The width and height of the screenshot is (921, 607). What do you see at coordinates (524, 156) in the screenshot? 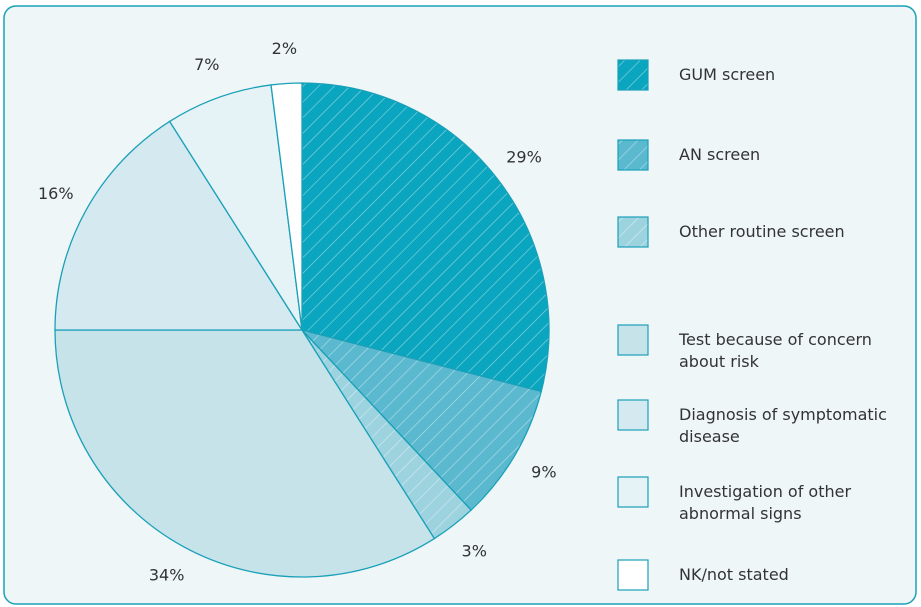
I see `data-label: 29%` at bounding box center [524, 156].